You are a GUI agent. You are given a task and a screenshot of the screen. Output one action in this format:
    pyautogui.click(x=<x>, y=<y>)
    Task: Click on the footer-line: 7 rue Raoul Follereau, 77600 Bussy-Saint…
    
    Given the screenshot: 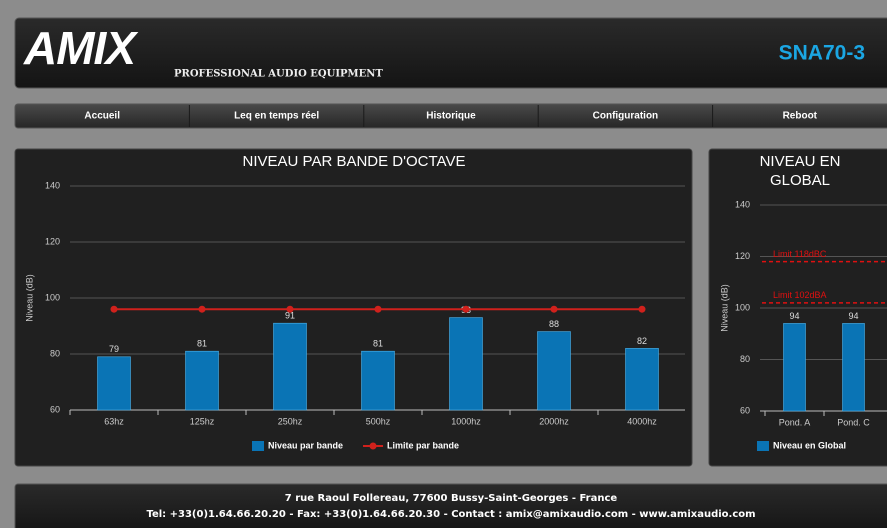 What is the action you would take?
    pyautogui.click(x=451, y=498)
    